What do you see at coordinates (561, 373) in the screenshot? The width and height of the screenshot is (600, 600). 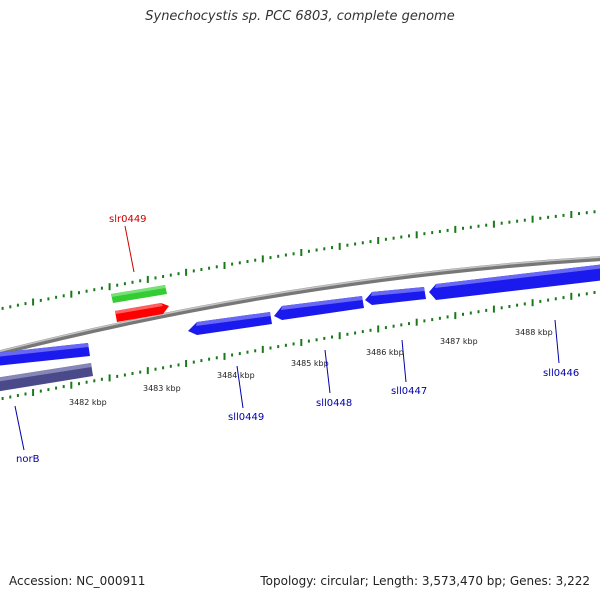 I see `gene-label-sll0446: sll0446` at bounding box center [561, 373].